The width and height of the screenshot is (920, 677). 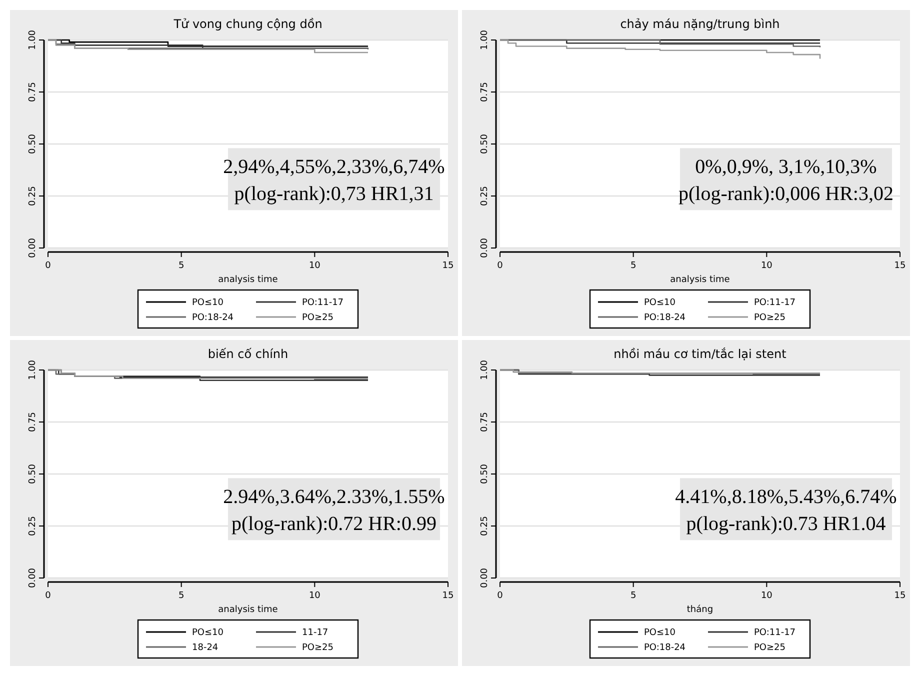 What do you see at coordinates (334, 167) in the screenshot?
I see `annotation: 2,94%,4,55%,2,33%,6,74%` at bounding box center [334, 167].